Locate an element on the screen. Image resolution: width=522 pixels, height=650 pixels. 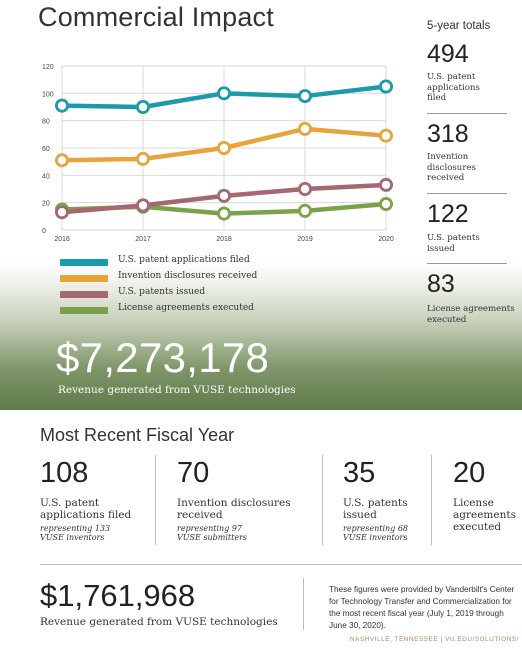
fy-label-invention-disclosures: Invention disclosures received is located at coordinates (234, 509).